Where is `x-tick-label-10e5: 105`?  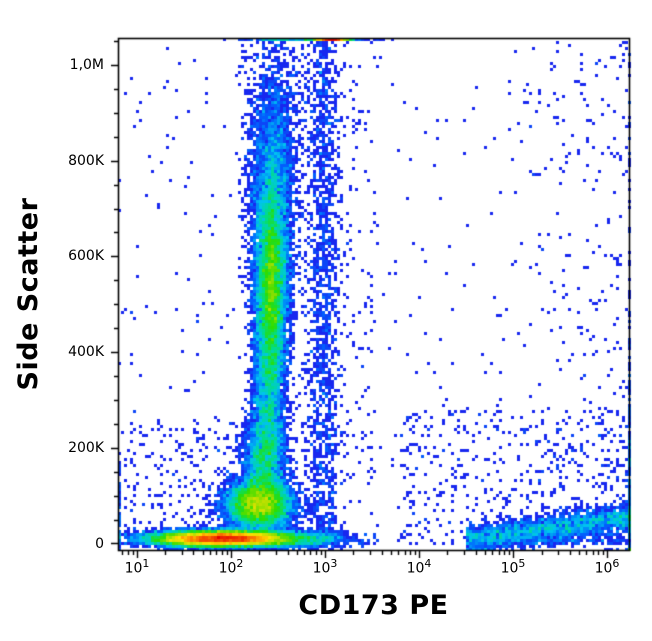 x-tick-label-10e5: 105 is located at coordinates (513, 567).